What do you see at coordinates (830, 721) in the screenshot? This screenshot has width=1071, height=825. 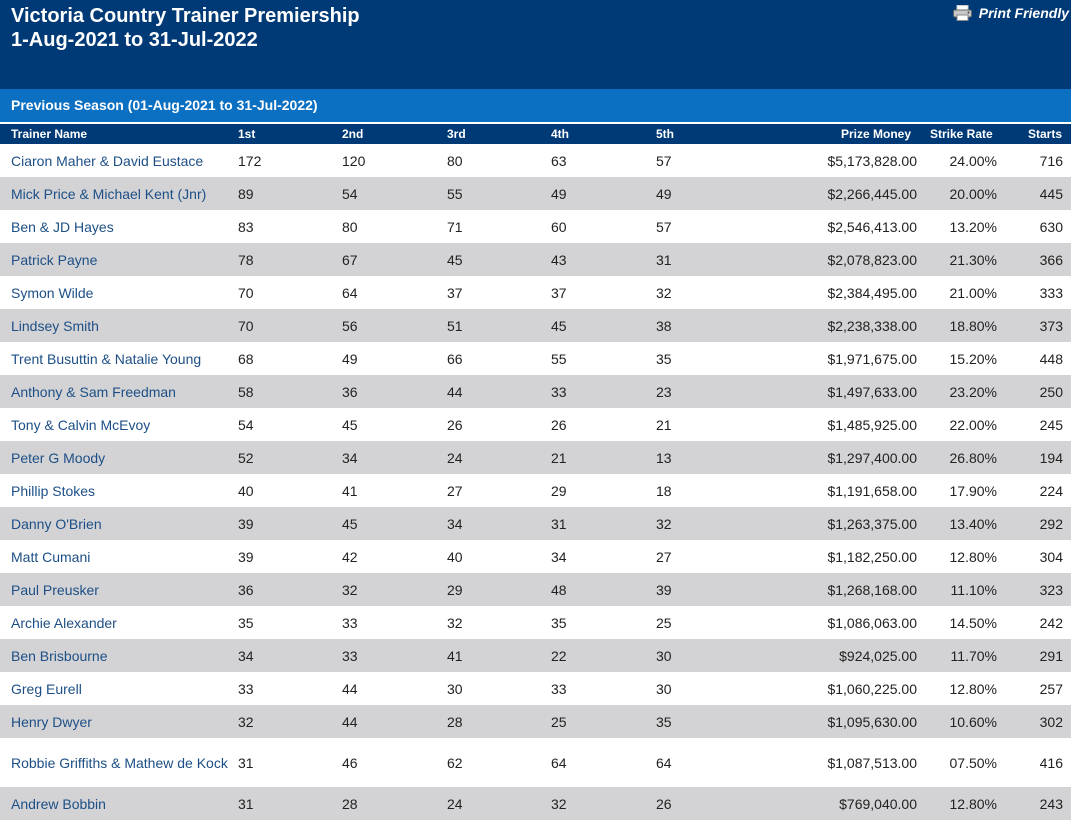 I see `prize-money-cell: $1,095,630.00` at bounding box center [830, 721].